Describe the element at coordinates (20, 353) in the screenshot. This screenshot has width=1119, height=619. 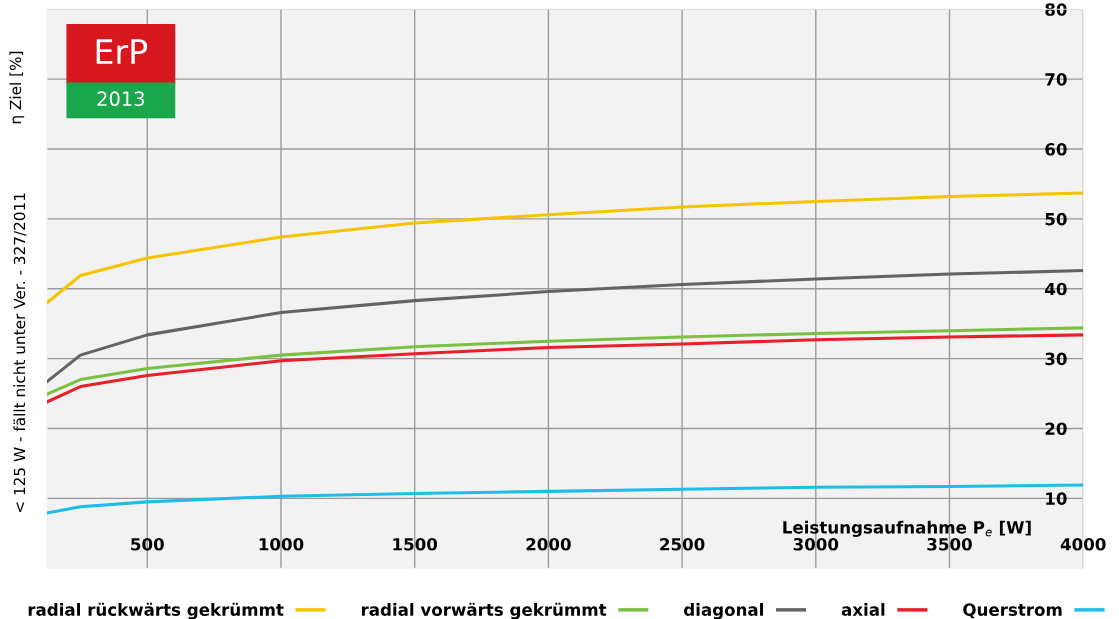
I see `text: < 125 W - fällt nicht unter Ver. - 327/2011` at that location.